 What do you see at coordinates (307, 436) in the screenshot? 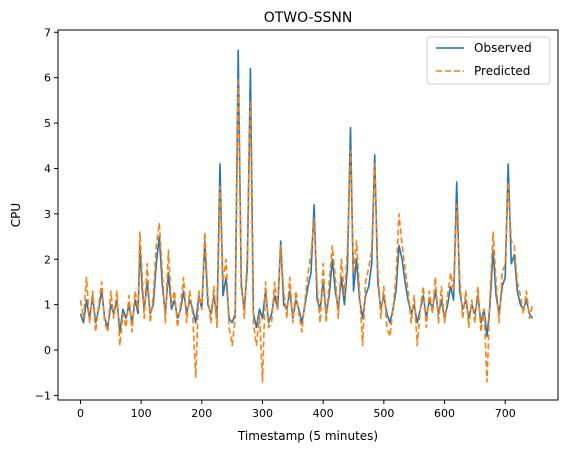
I see `x-axis-label: Timestamp (5 minutes)` at bounding box center [307, 436].